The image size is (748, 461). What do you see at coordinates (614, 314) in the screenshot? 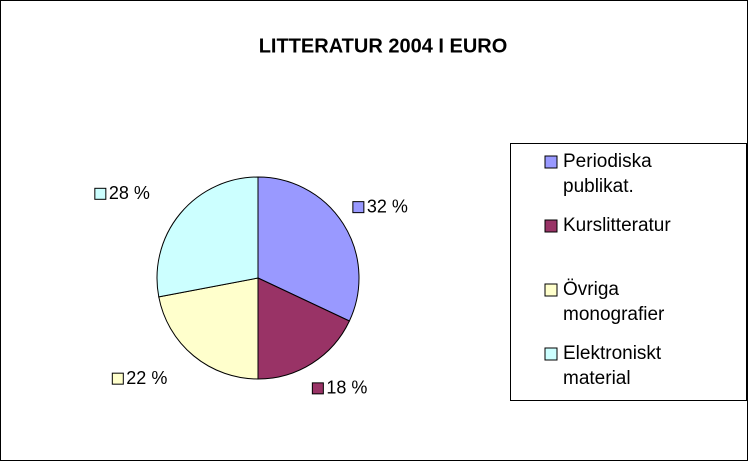
I see `legend-line: monografier` at bounding box center [614, 314].